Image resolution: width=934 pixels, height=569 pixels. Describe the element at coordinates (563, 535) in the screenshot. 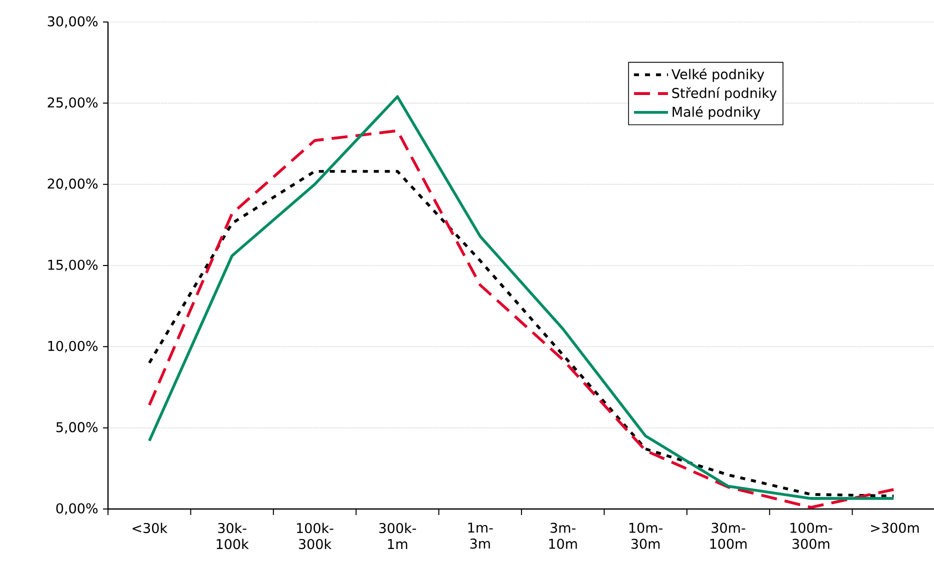

I see `x-tick-label: 3m-10m` at that location.